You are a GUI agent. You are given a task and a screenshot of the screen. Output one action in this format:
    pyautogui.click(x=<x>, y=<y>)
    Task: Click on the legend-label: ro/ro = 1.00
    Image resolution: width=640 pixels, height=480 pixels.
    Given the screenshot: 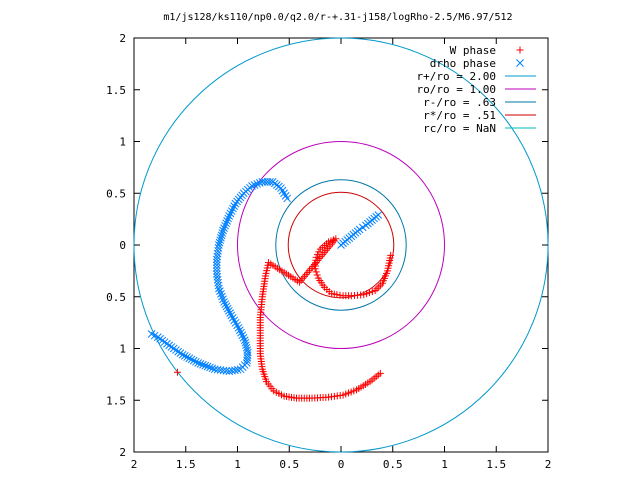 What is the action you would take?
    pyautogui.click(x=456, y=89)
    